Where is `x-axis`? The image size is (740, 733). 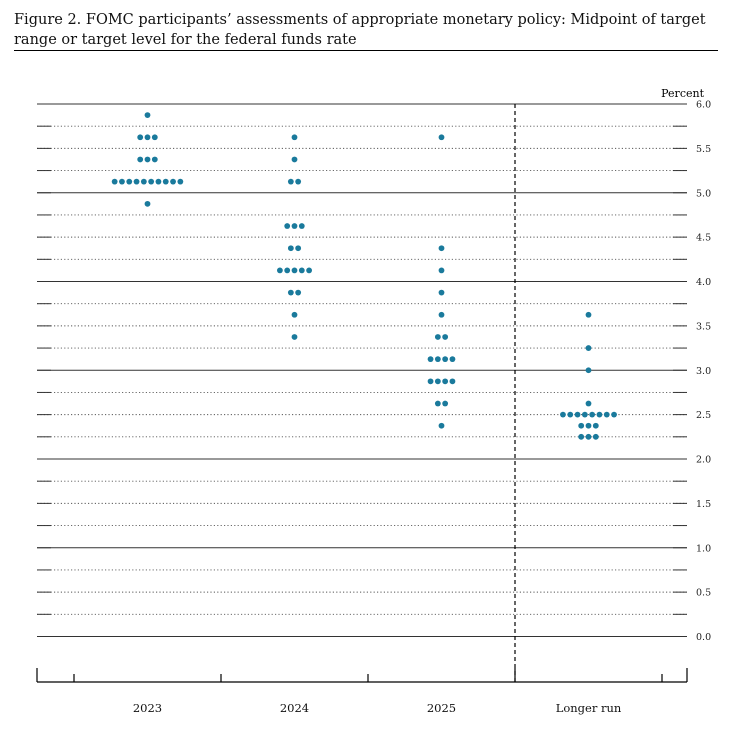 x-axis is located at coordinates (362, 675).